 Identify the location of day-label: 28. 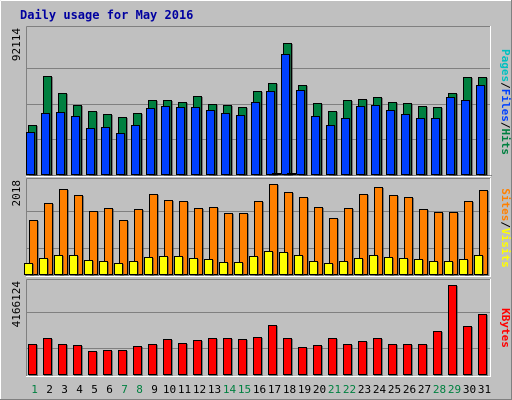
(439, 389).